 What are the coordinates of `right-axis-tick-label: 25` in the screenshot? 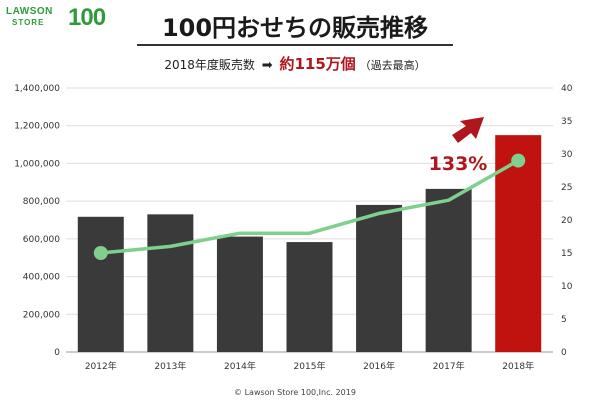 It's located at (566, 188).